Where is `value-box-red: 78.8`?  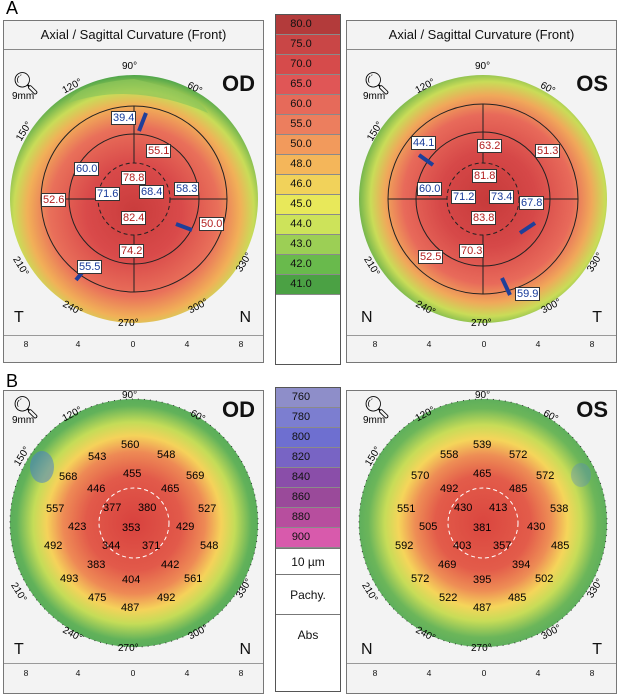
value-box-red: 78.8 is located at coordinates (134, 178).